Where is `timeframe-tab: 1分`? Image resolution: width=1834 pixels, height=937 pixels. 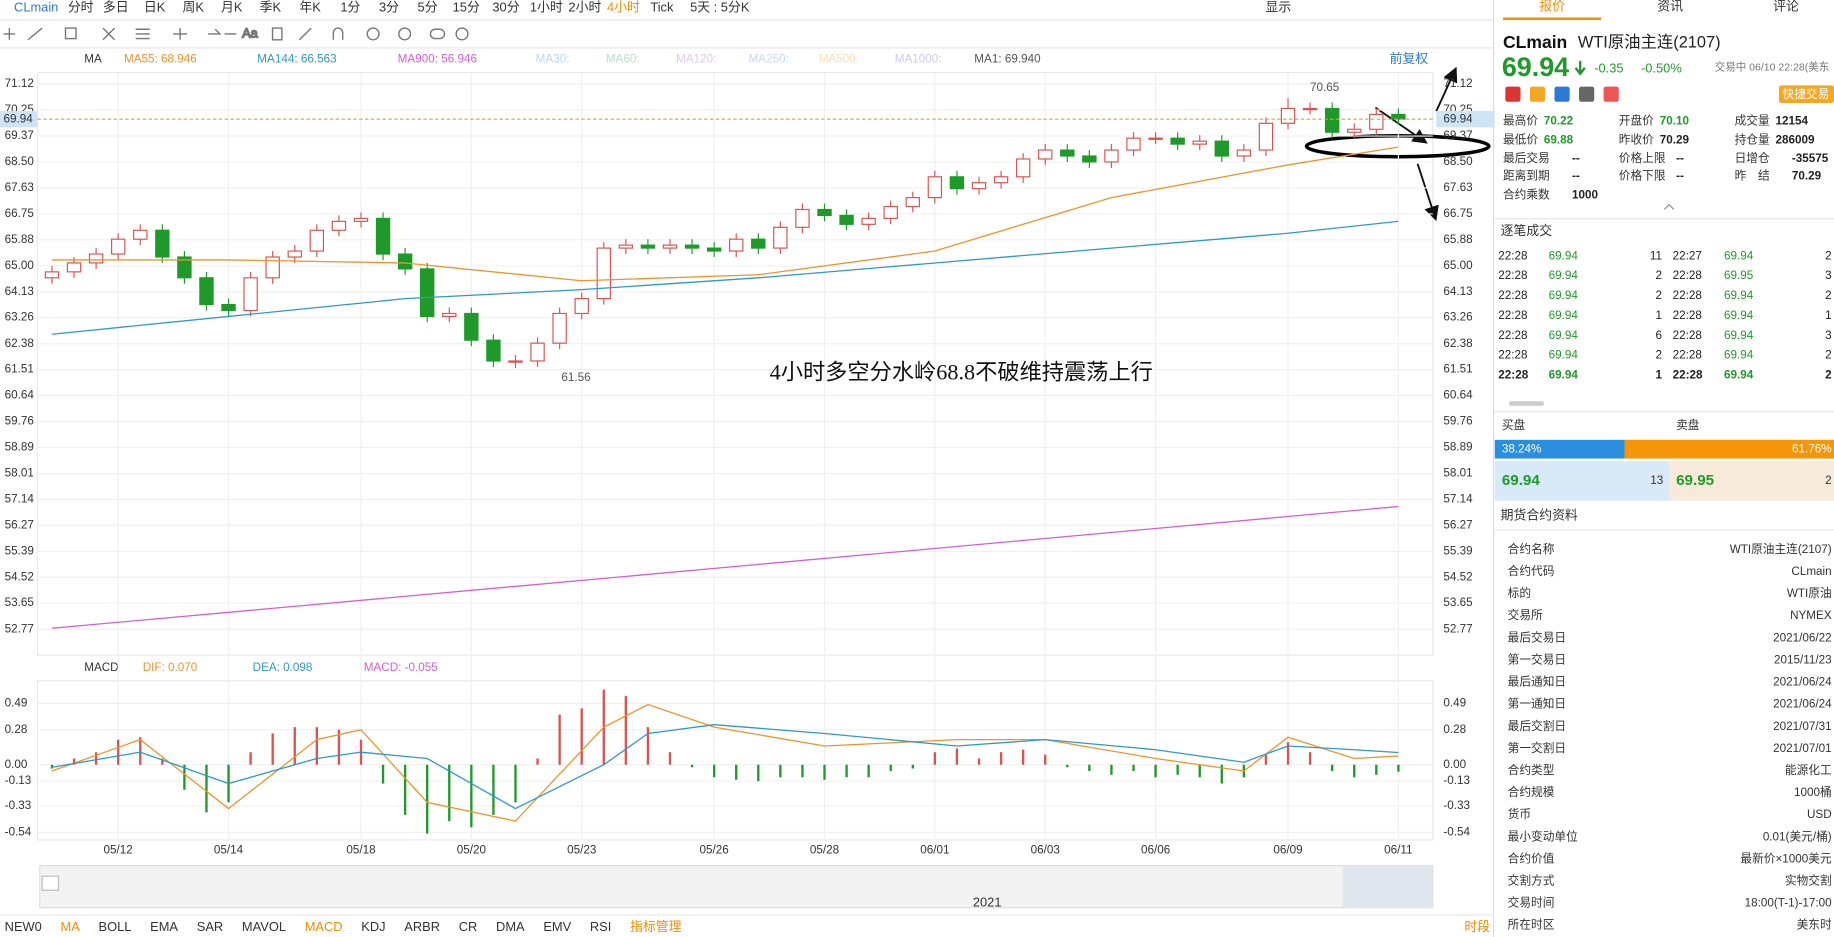
timeframe-tab: 1分 is located at coordinates (350, 7).